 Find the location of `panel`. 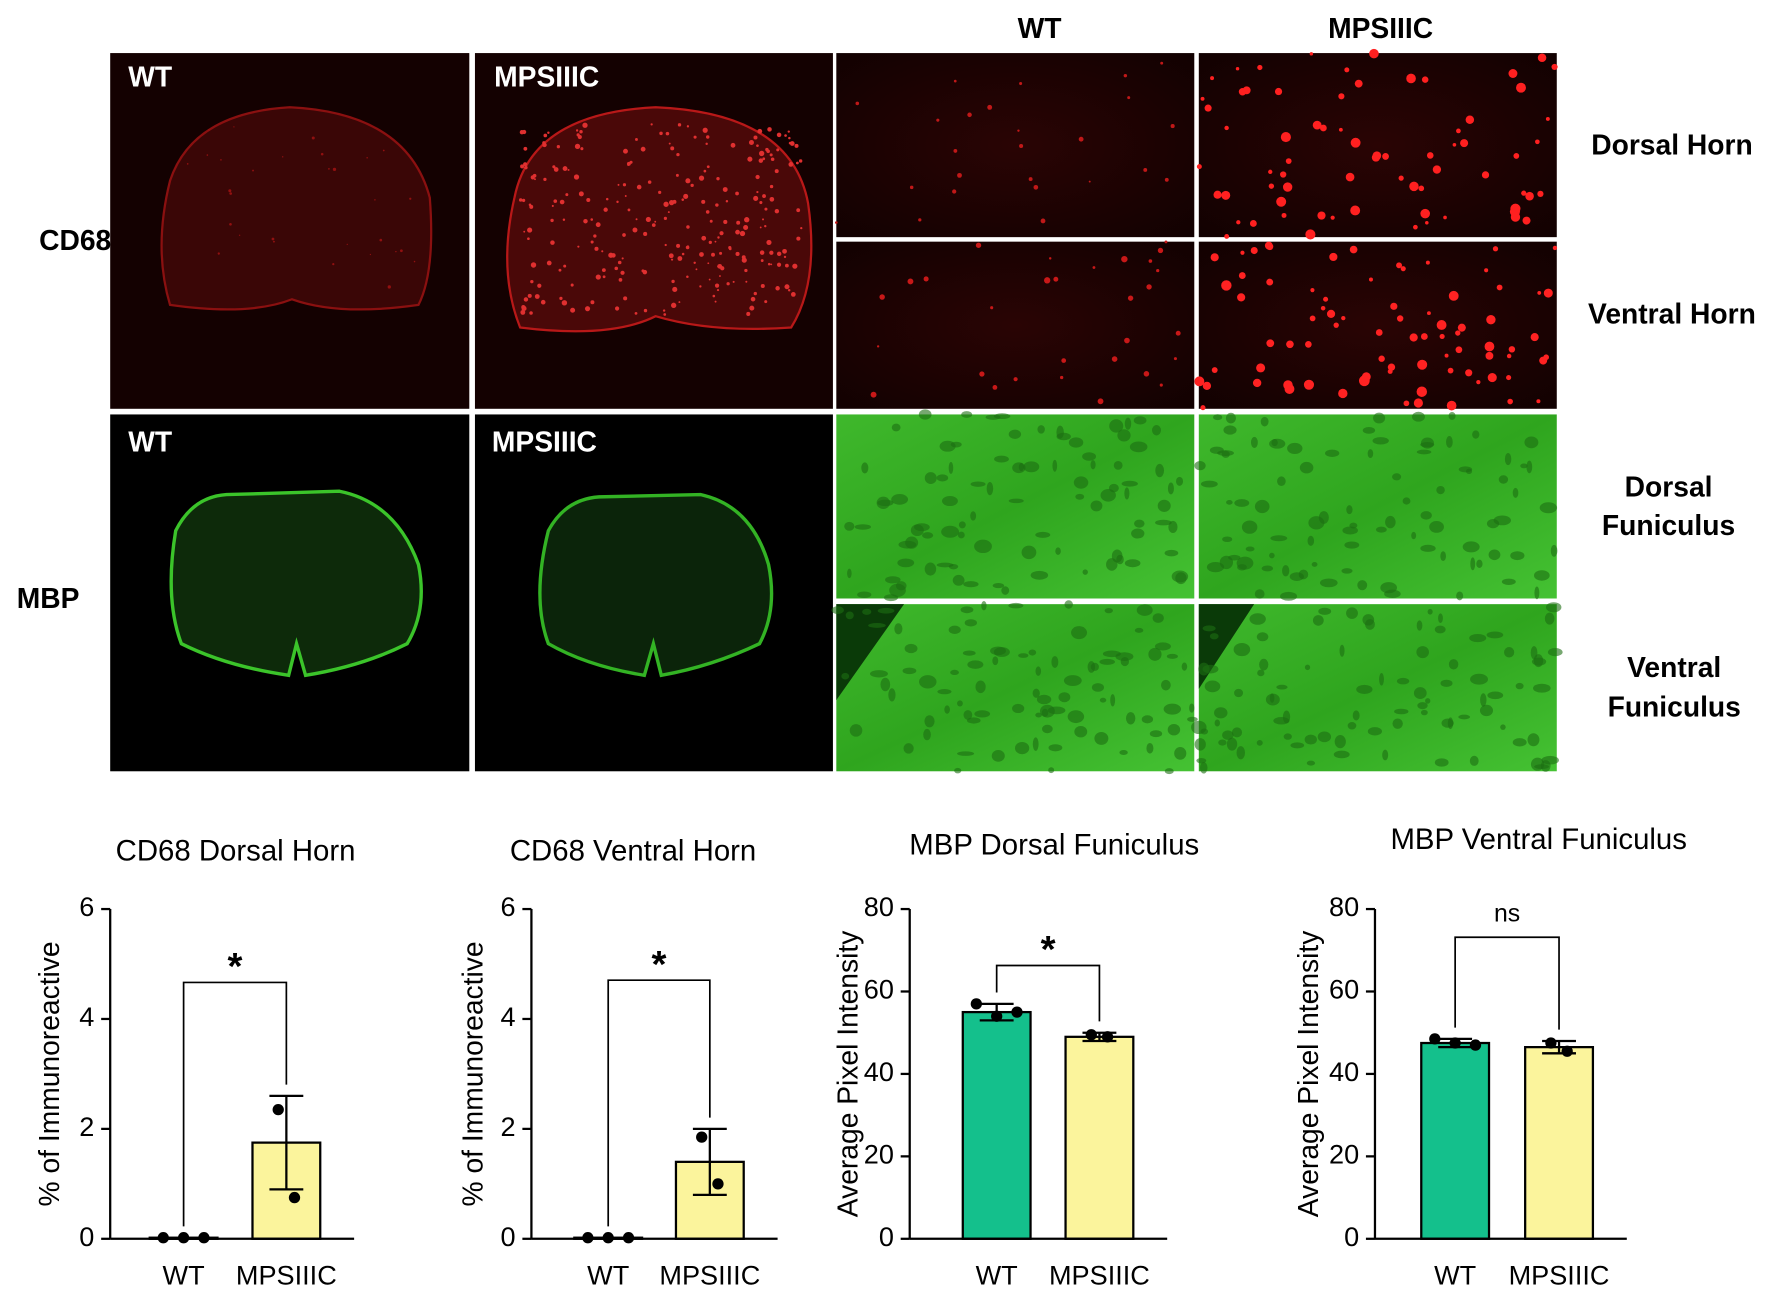

panel is located at coordinates (1377, 145).